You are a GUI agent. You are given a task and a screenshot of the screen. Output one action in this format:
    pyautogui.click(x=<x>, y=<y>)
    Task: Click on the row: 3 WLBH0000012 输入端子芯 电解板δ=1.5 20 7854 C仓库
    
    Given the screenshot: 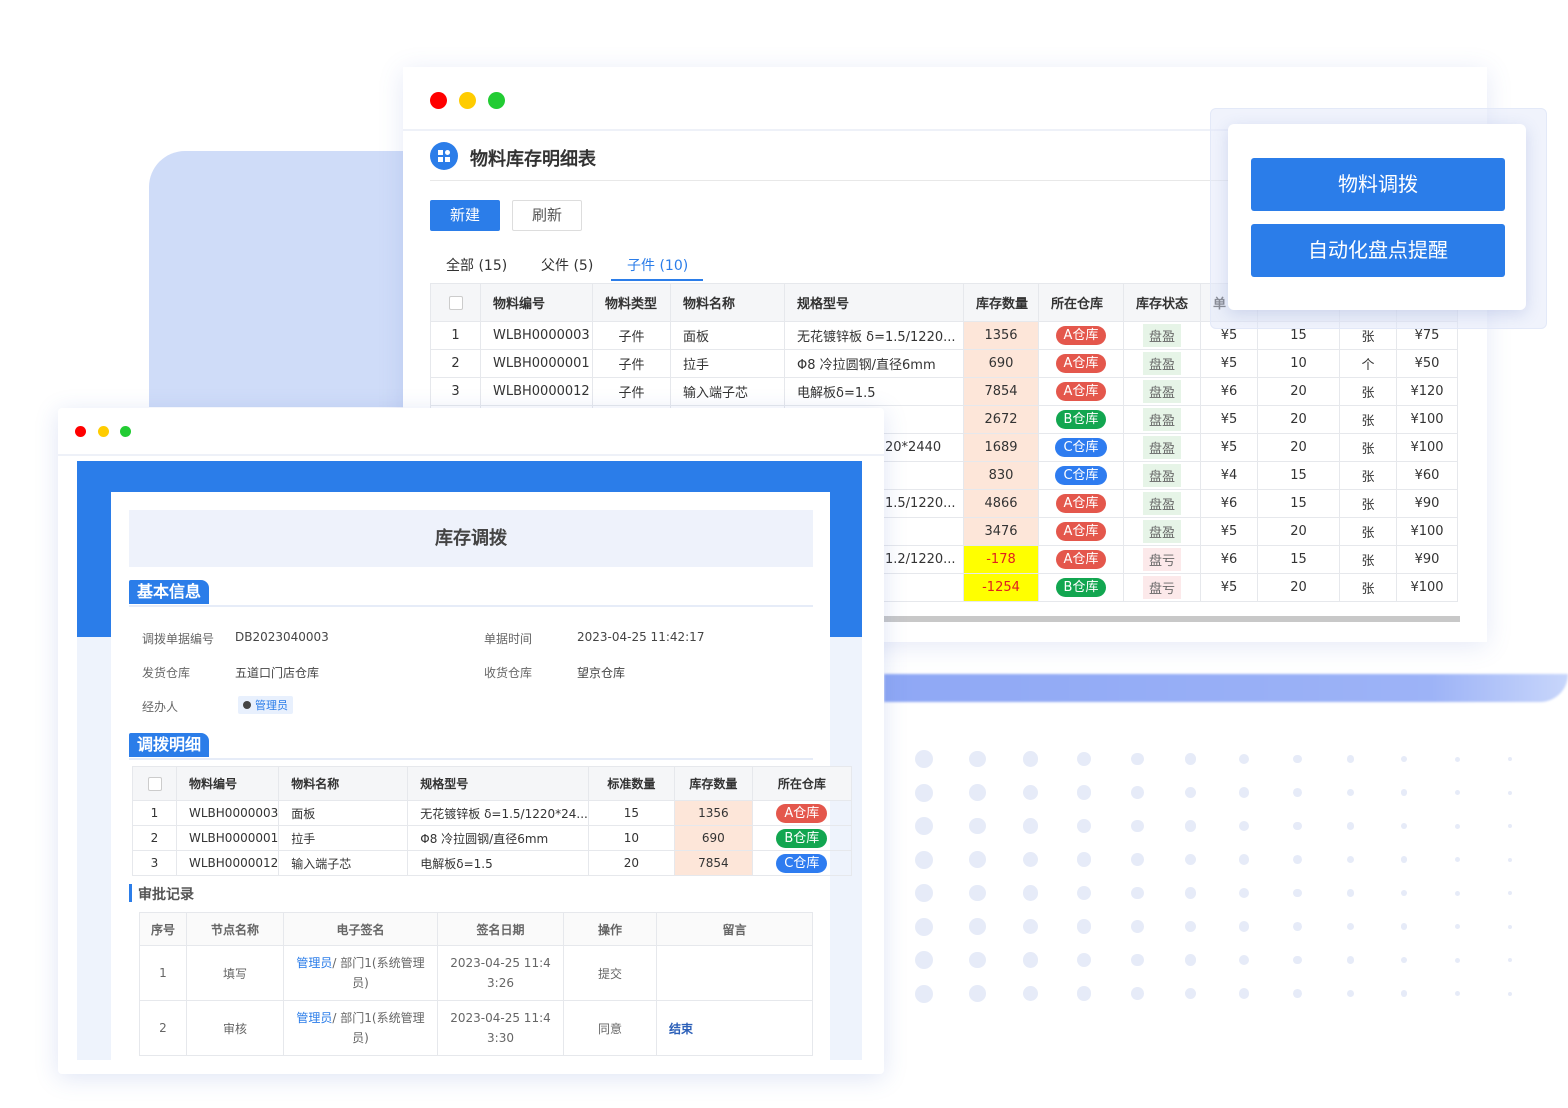 What is the action you would take?
    pyautogui.click(x=492, y=863)
    